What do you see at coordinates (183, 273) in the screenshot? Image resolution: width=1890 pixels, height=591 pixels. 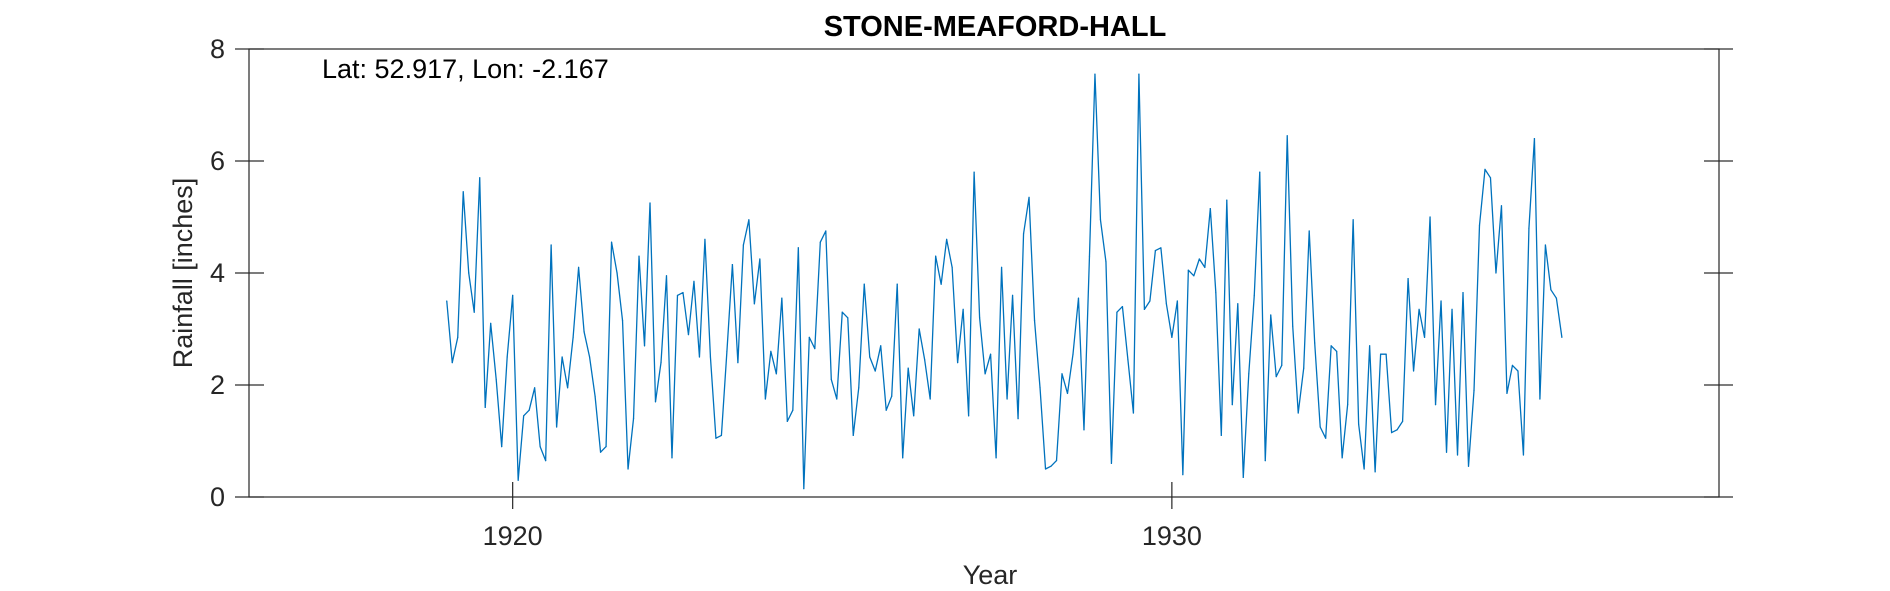 I see `y-axis-label: Rainfall [inches]` at bounding box center [183, 273].